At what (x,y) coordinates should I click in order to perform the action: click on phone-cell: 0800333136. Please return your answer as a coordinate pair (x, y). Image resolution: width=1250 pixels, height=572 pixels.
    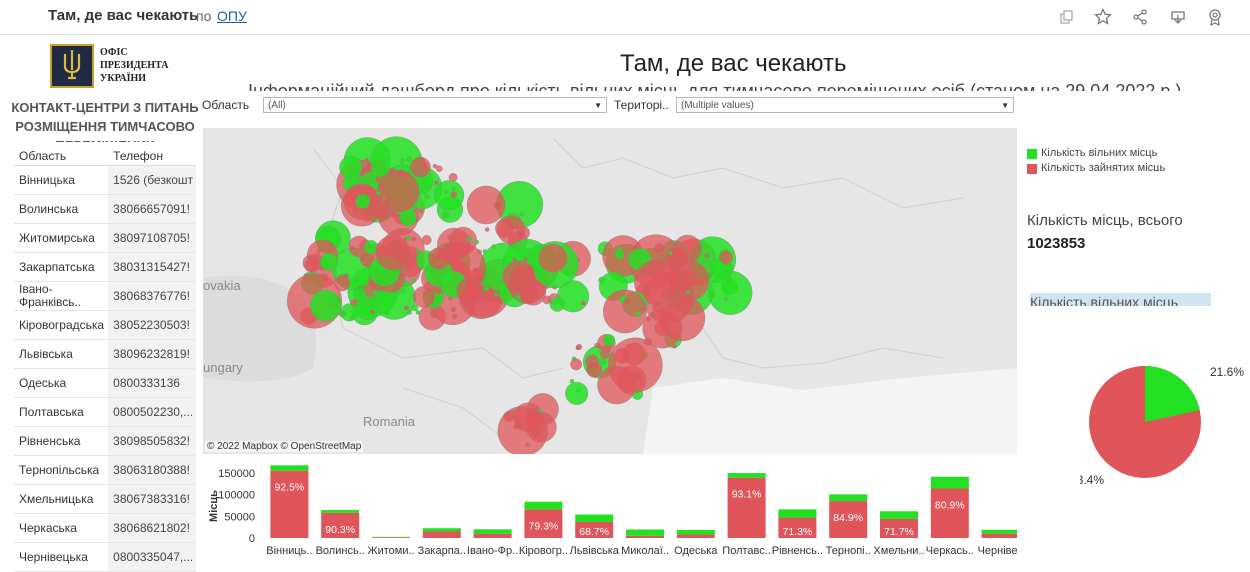
    Looking at the image, I should click on (152, 383).